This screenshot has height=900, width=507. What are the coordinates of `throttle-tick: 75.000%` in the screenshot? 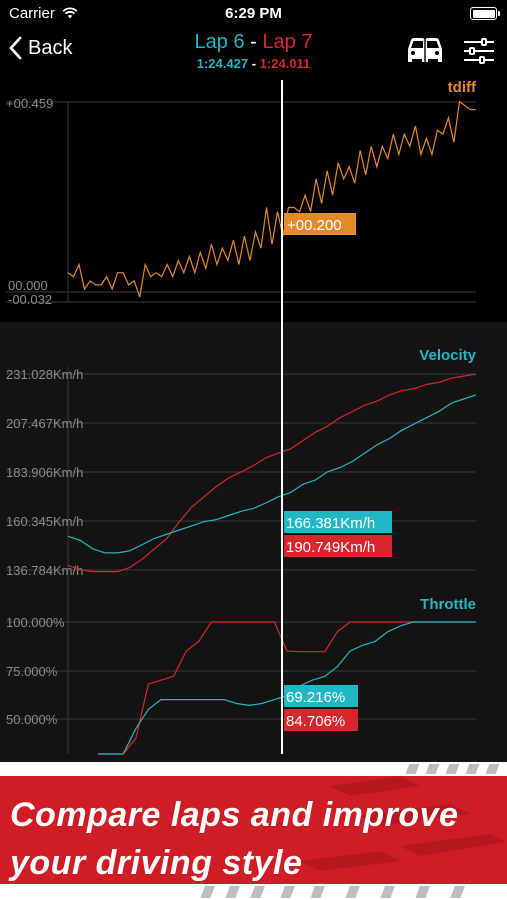 It's located at (32, 671).